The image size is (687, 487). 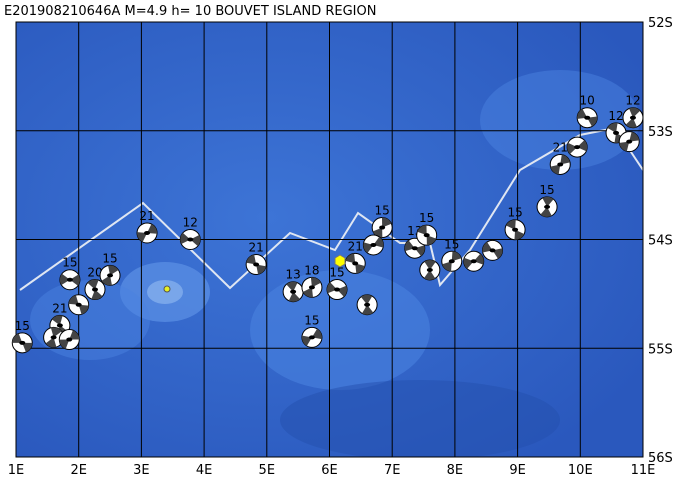 What do you see at coordinates (94, 273) in the screenshot?
I see `depth-label: 20` at bounding box center [94, 273].